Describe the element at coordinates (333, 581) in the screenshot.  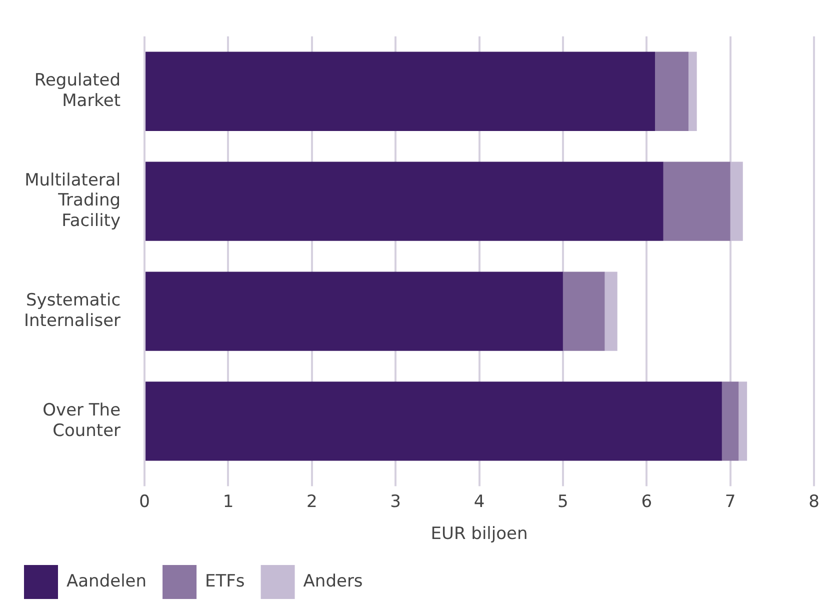
I see `legend-label: Anders` at that location.